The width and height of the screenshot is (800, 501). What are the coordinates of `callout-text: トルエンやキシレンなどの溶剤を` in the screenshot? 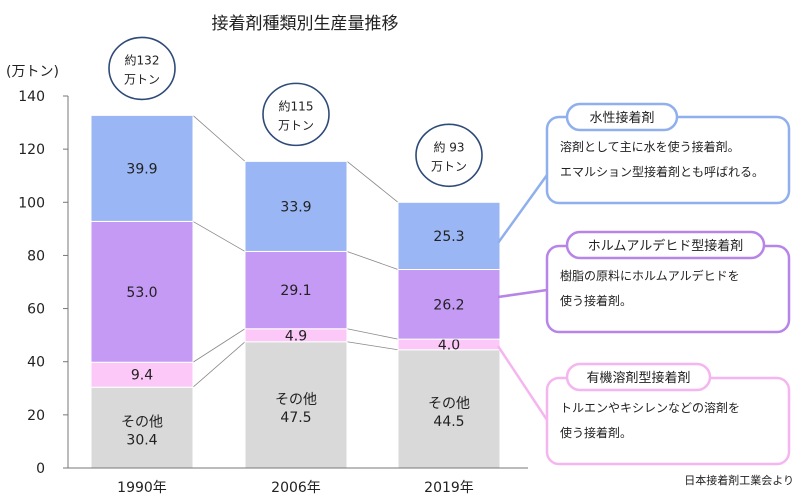 It's located at (650, 407).